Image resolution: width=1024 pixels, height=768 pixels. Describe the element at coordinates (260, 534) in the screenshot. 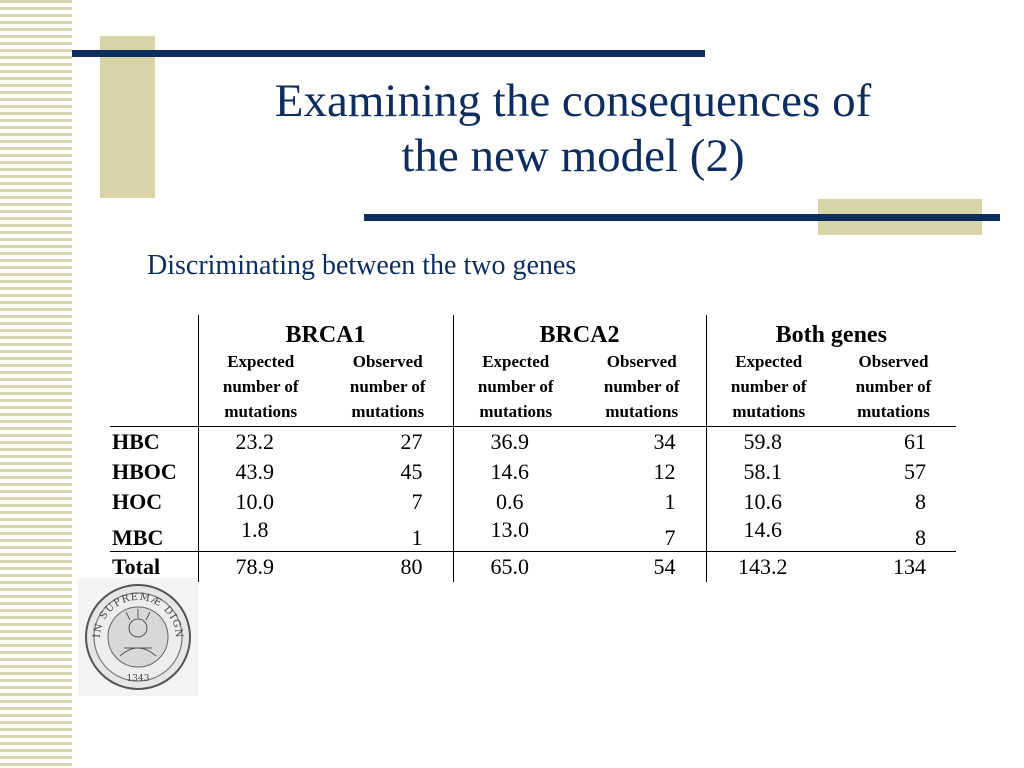

I see `table-cell: 1.8` at that location.